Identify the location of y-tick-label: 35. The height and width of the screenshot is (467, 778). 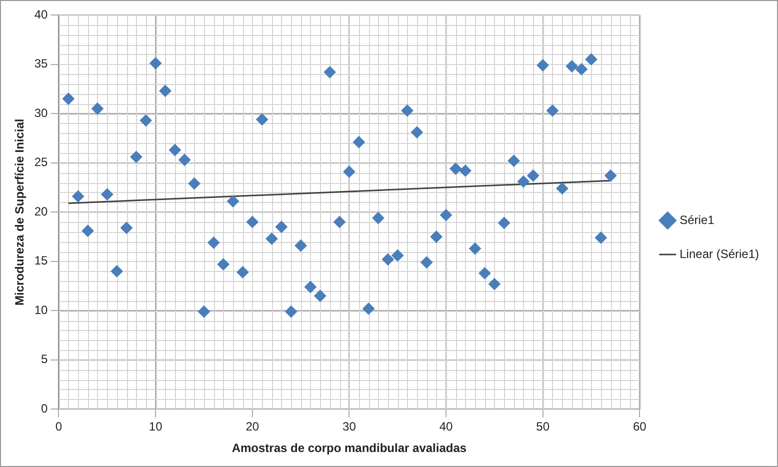
(41, 63).